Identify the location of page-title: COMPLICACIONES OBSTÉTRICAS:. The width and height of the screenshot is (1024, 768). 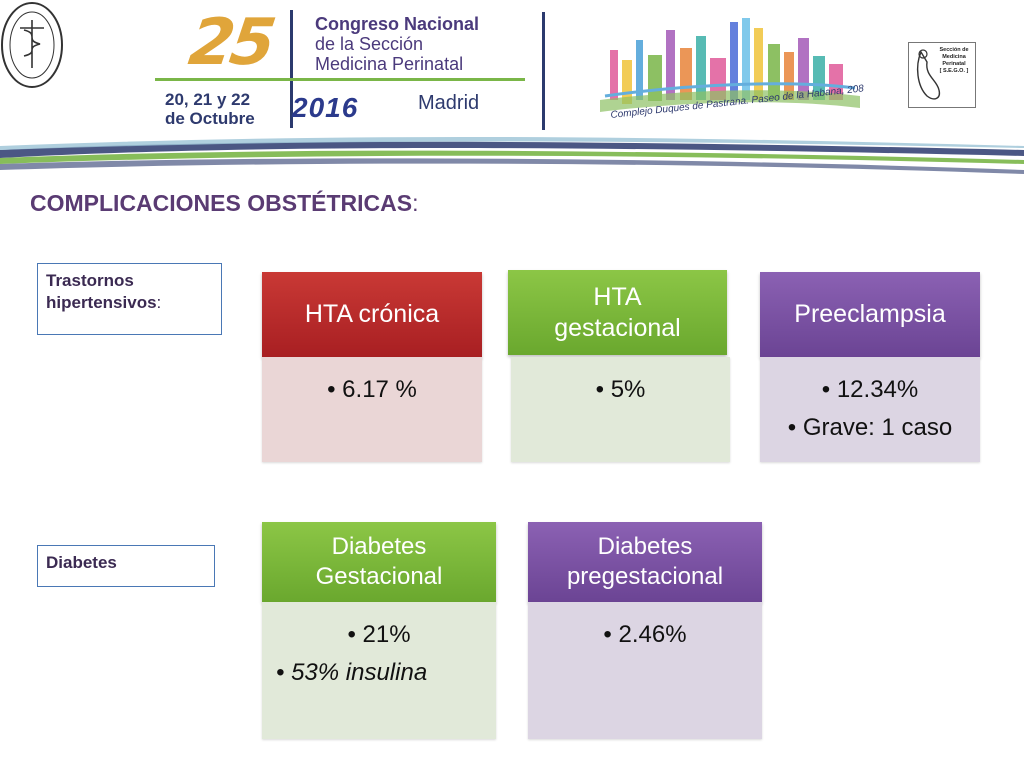
(224, 203).